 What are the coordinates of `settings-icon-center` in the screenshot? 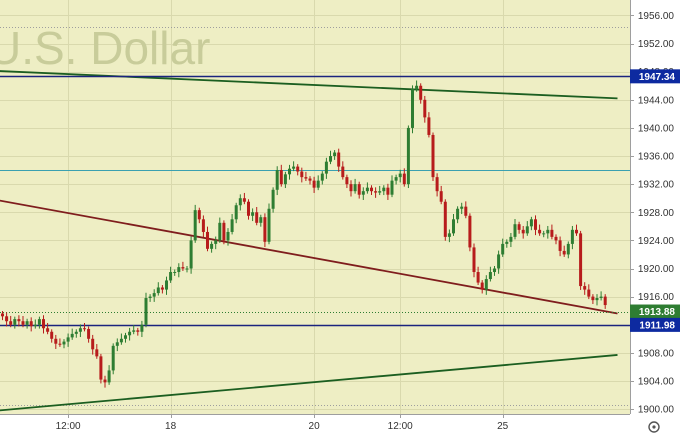 It's located at (654, 427).